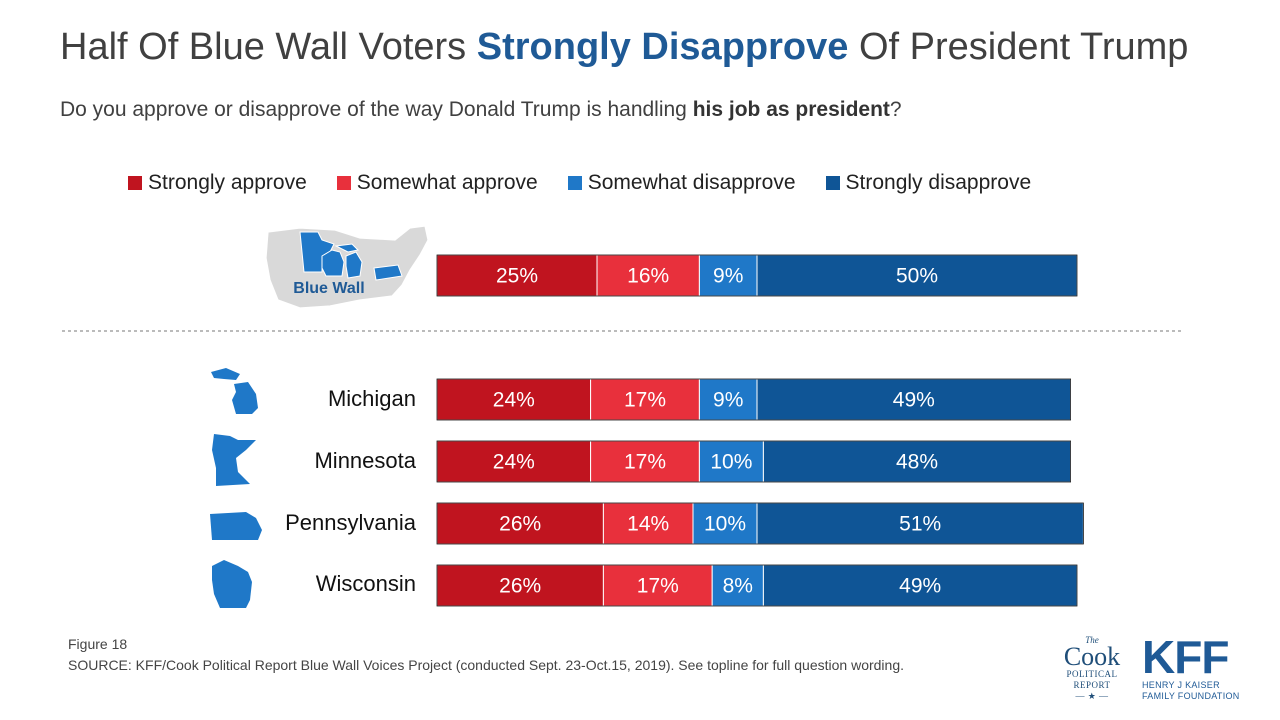 The image size is (1280, 720). What do you see at coordinates (520, 586) in the screenshot?
I see `data-label-wisconsin-strongly-approve: 26%` at bounding box center [520, 586].